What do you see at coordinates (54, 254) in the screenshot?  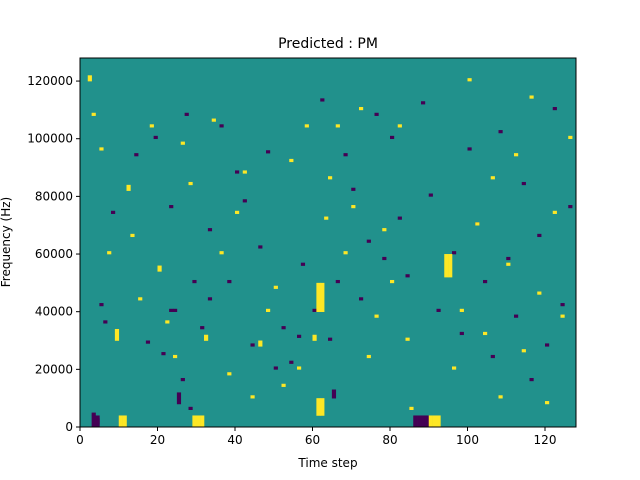 I see `y-tick-label: 60000` at bounding box center [54, 254].